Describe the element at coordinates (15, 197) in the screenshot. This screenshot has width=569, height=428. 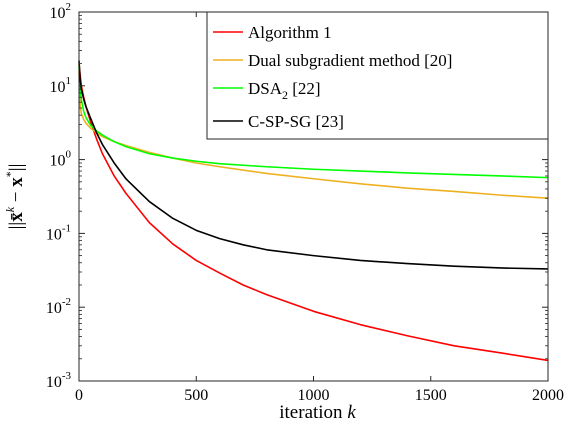
I see `y-axis-label: ||x̄k − x*||` at that location.